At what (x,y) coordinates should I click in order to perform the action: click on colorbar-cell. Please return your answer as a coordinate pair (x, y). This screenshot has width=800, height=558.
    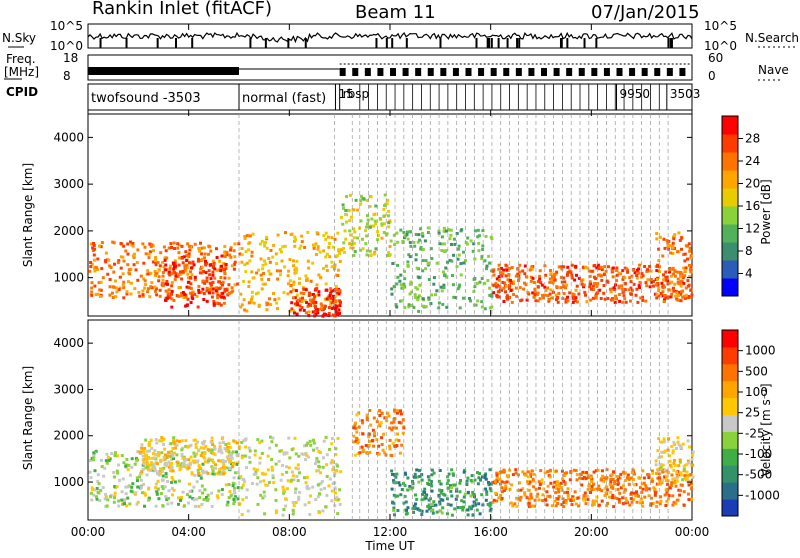
    Looking at the image, I should click on (730, 215).